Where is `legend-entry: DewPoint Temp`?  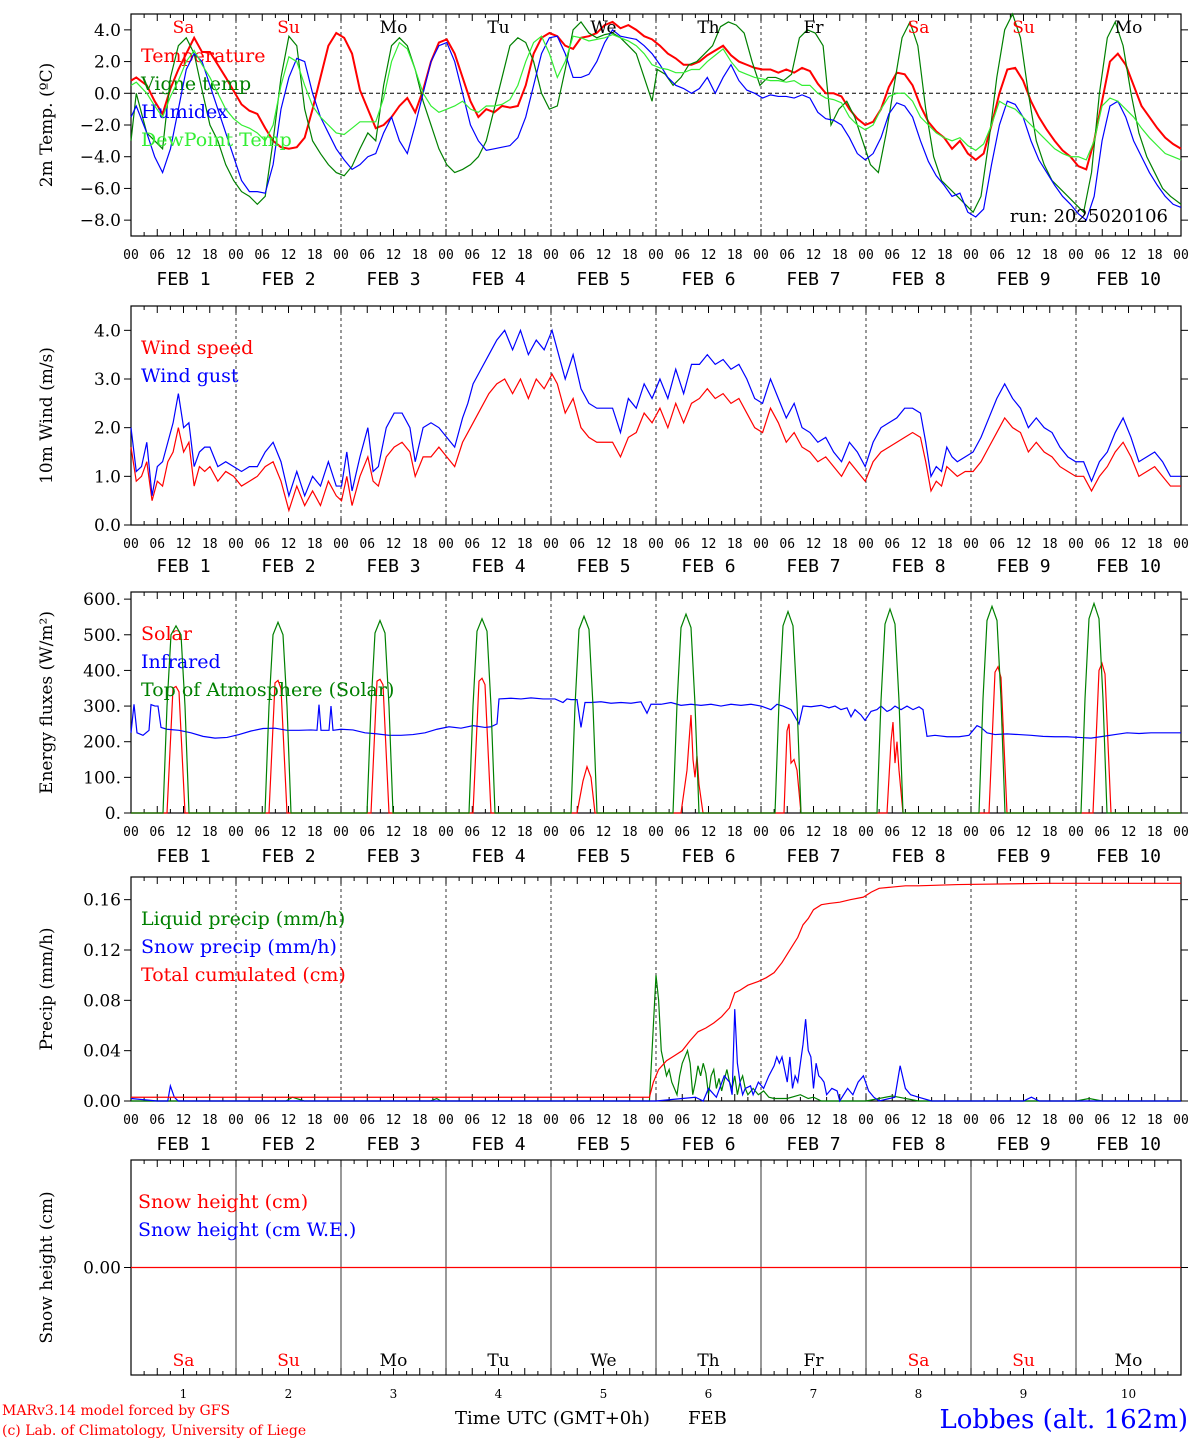 legend-entry: DewPoint Temp is located at coordinates (216, 140).